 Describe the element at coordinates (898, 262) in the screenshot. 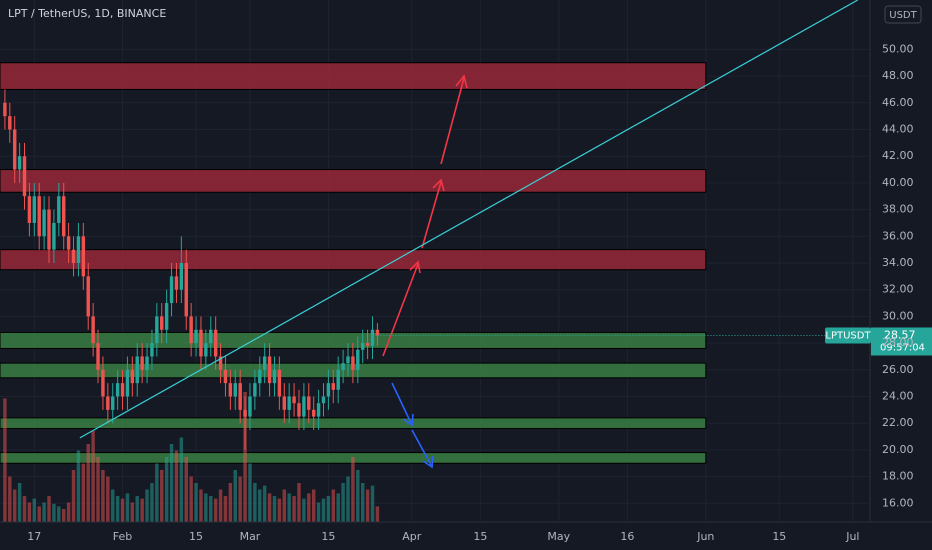

I see `y-tick-label: 34.00` at that location.